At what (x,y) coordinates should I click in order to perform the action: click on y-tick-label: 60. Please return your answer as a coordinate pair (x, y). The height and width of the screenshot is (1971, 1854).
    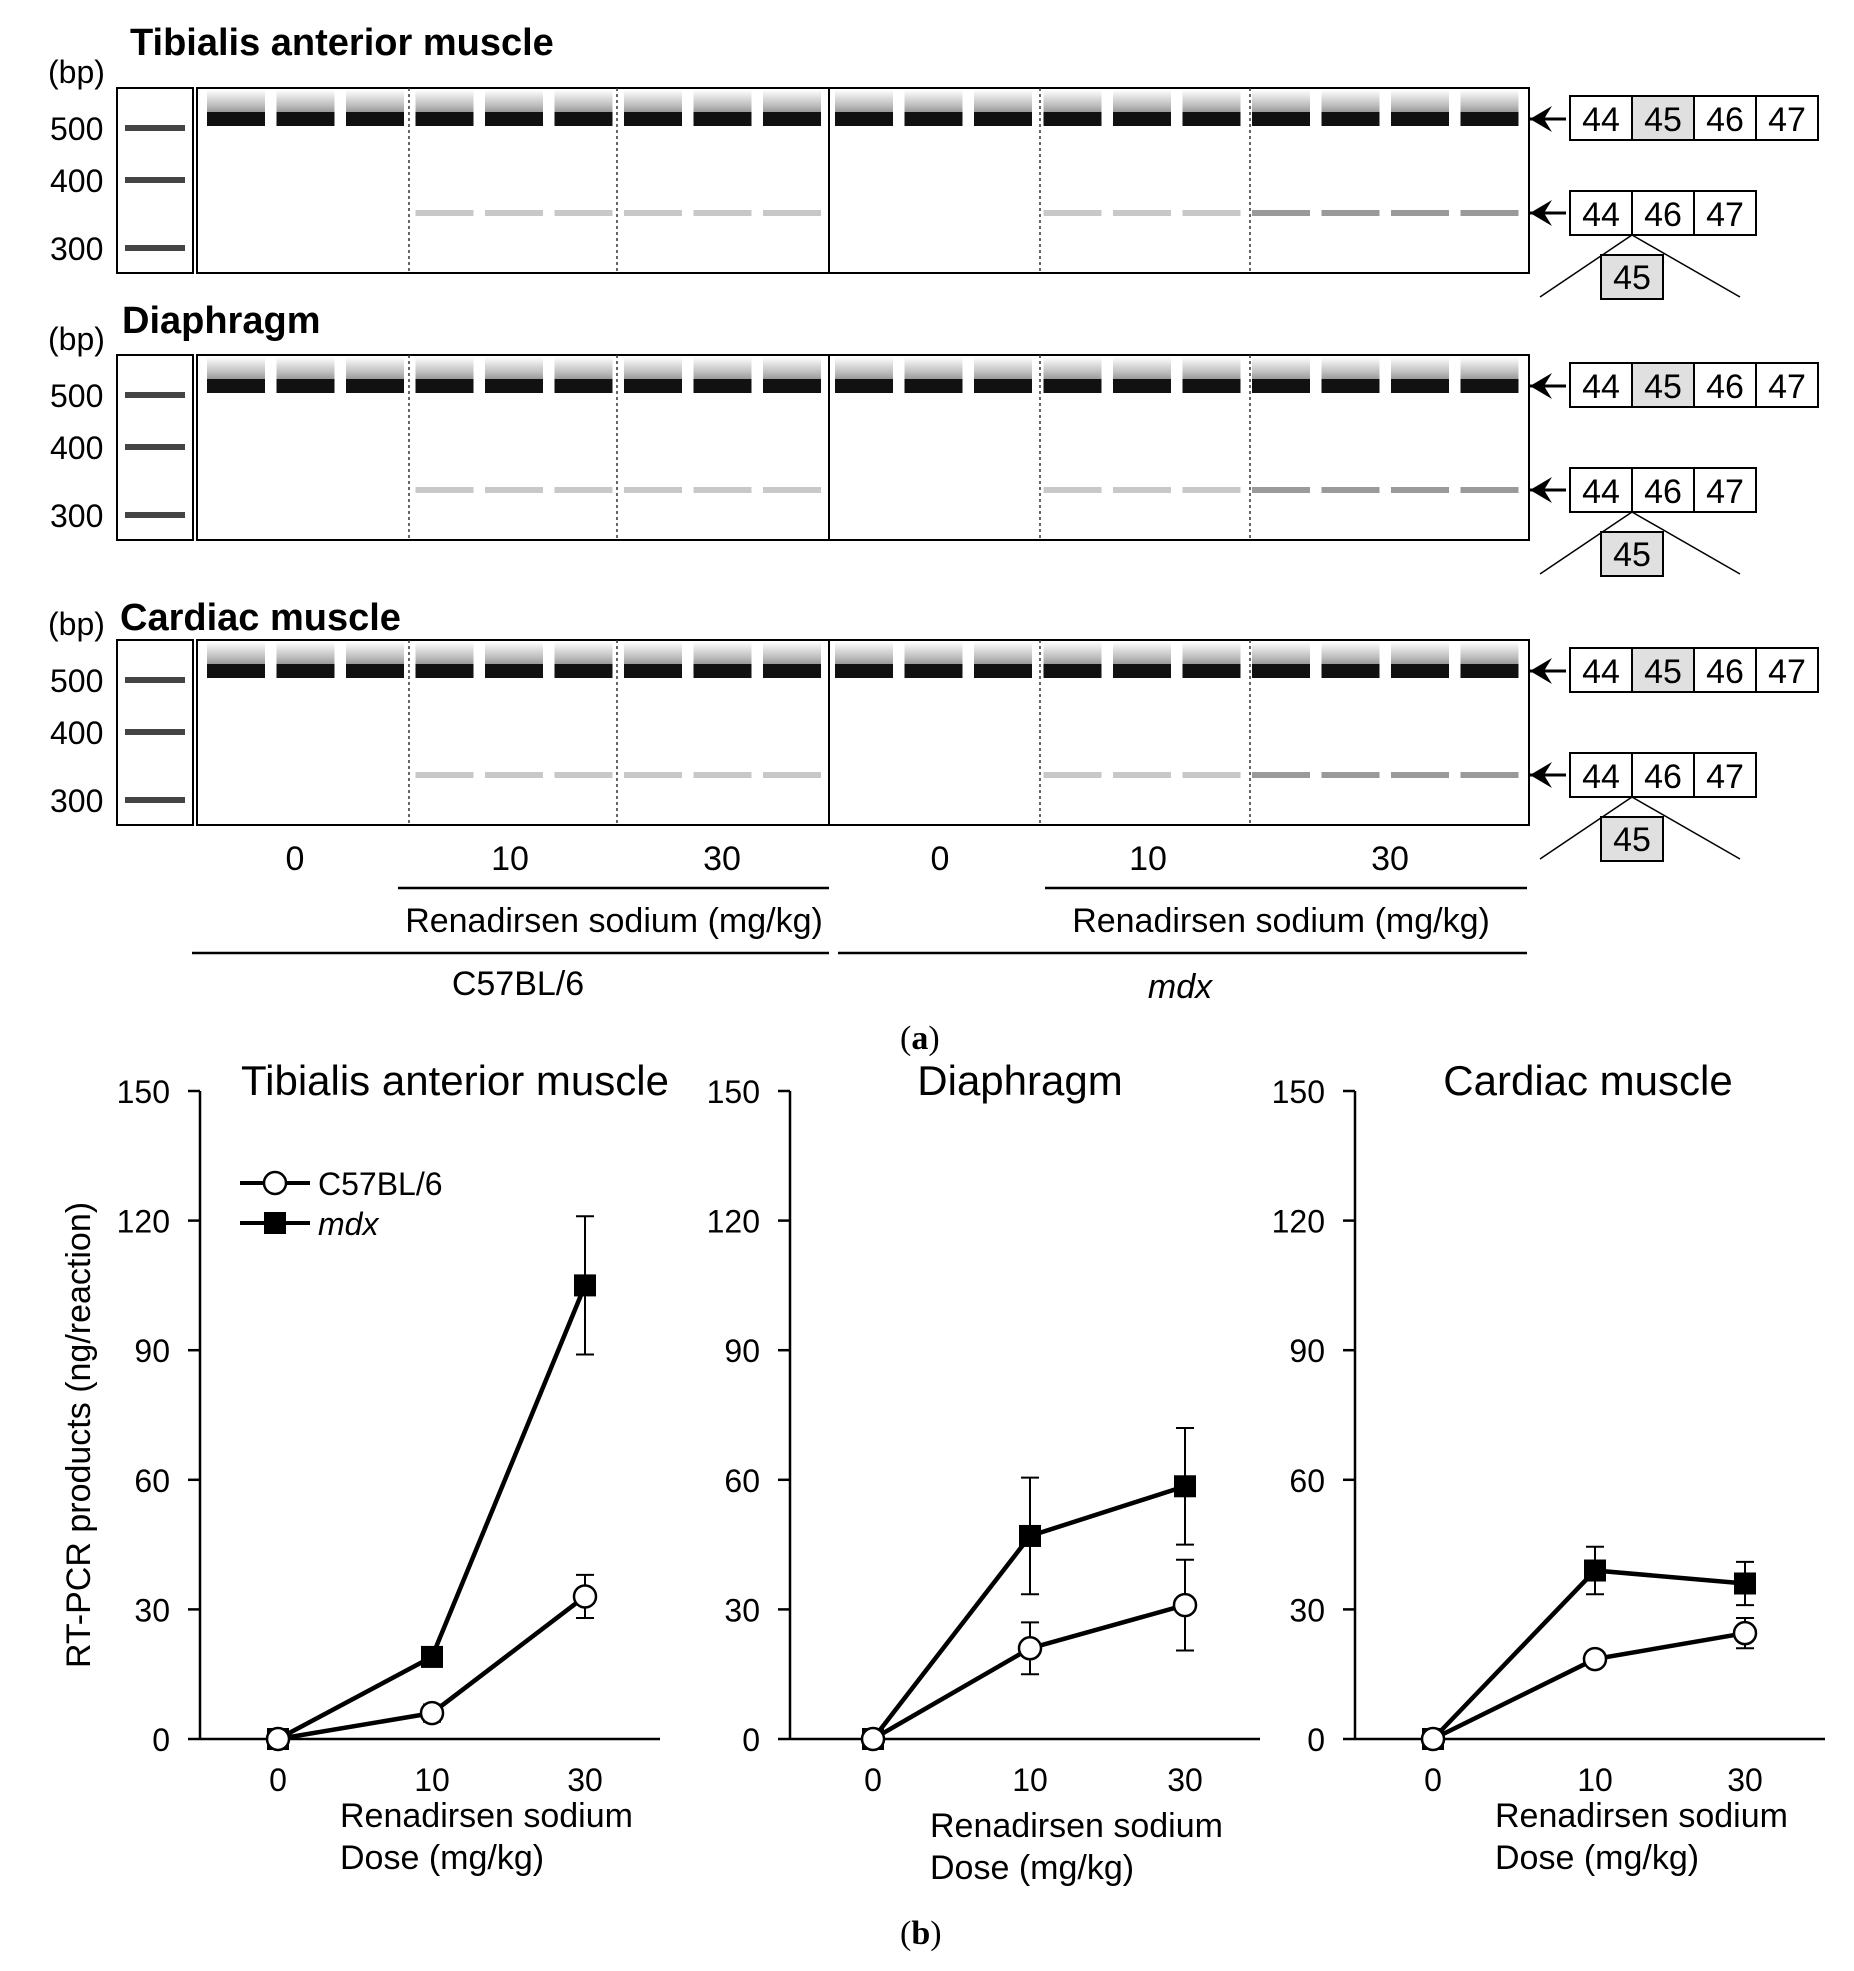
    Looking at the image, I should click on (742, 1481).